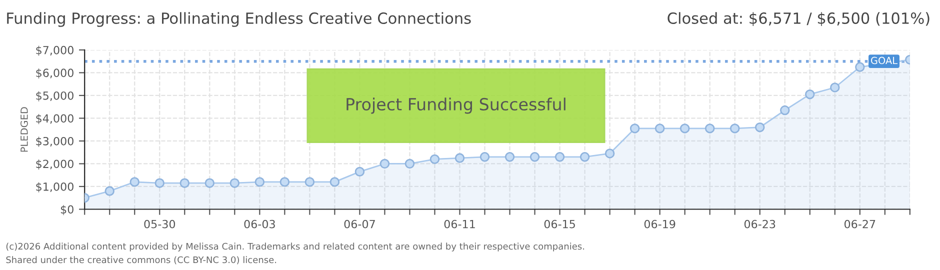  What do you see at coordinates (359, 224) in the screenshot?
I see `x-tick-label: 06-07` at bounding box center [359, 224].